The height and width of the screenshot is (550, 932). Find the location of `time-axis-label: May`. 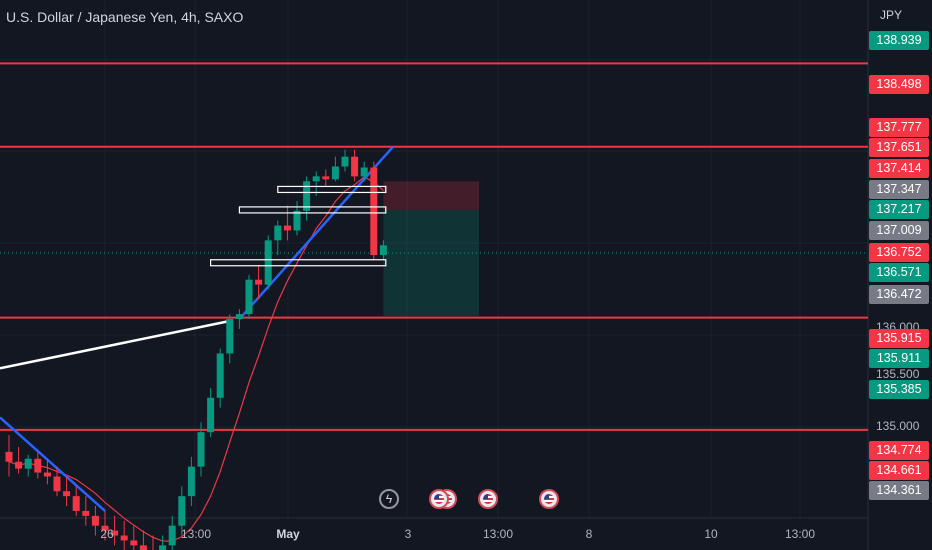

time-axis-label: May is located at coordinates (288, 534).